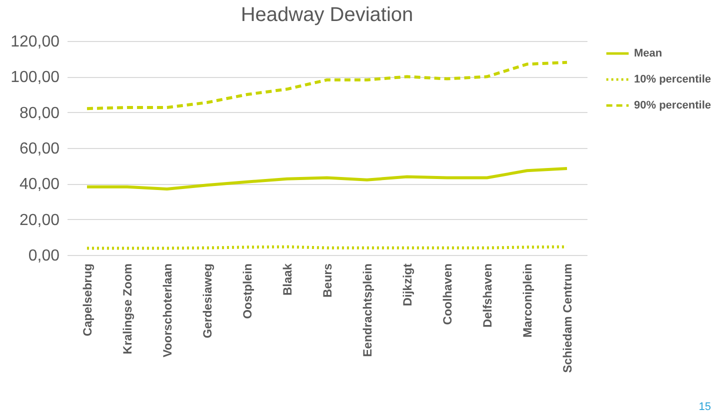  I want to click on chart-title: Headway Deviation, so click(327, 15).